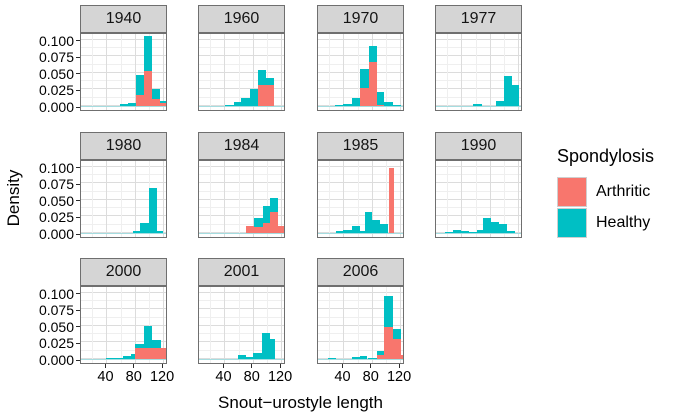 This screenshot has height=418, width=685. Describe the element at coordinates (606, 156) in the screenshot. I see `legend-title: Spondylosis` at that location.